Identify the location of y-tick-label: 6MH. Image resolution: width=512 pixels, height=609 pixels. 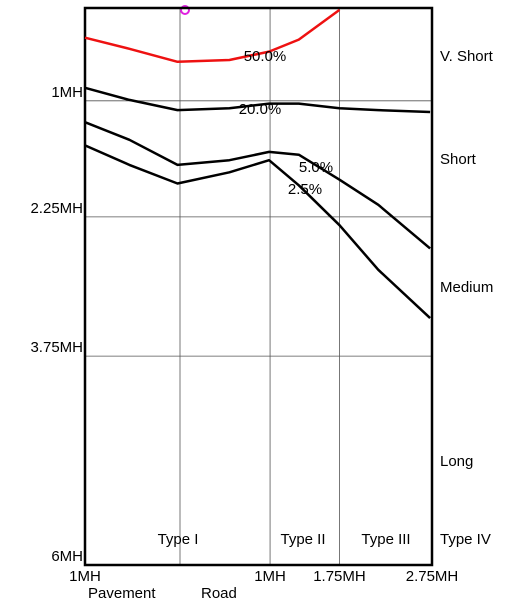
(67, 556).